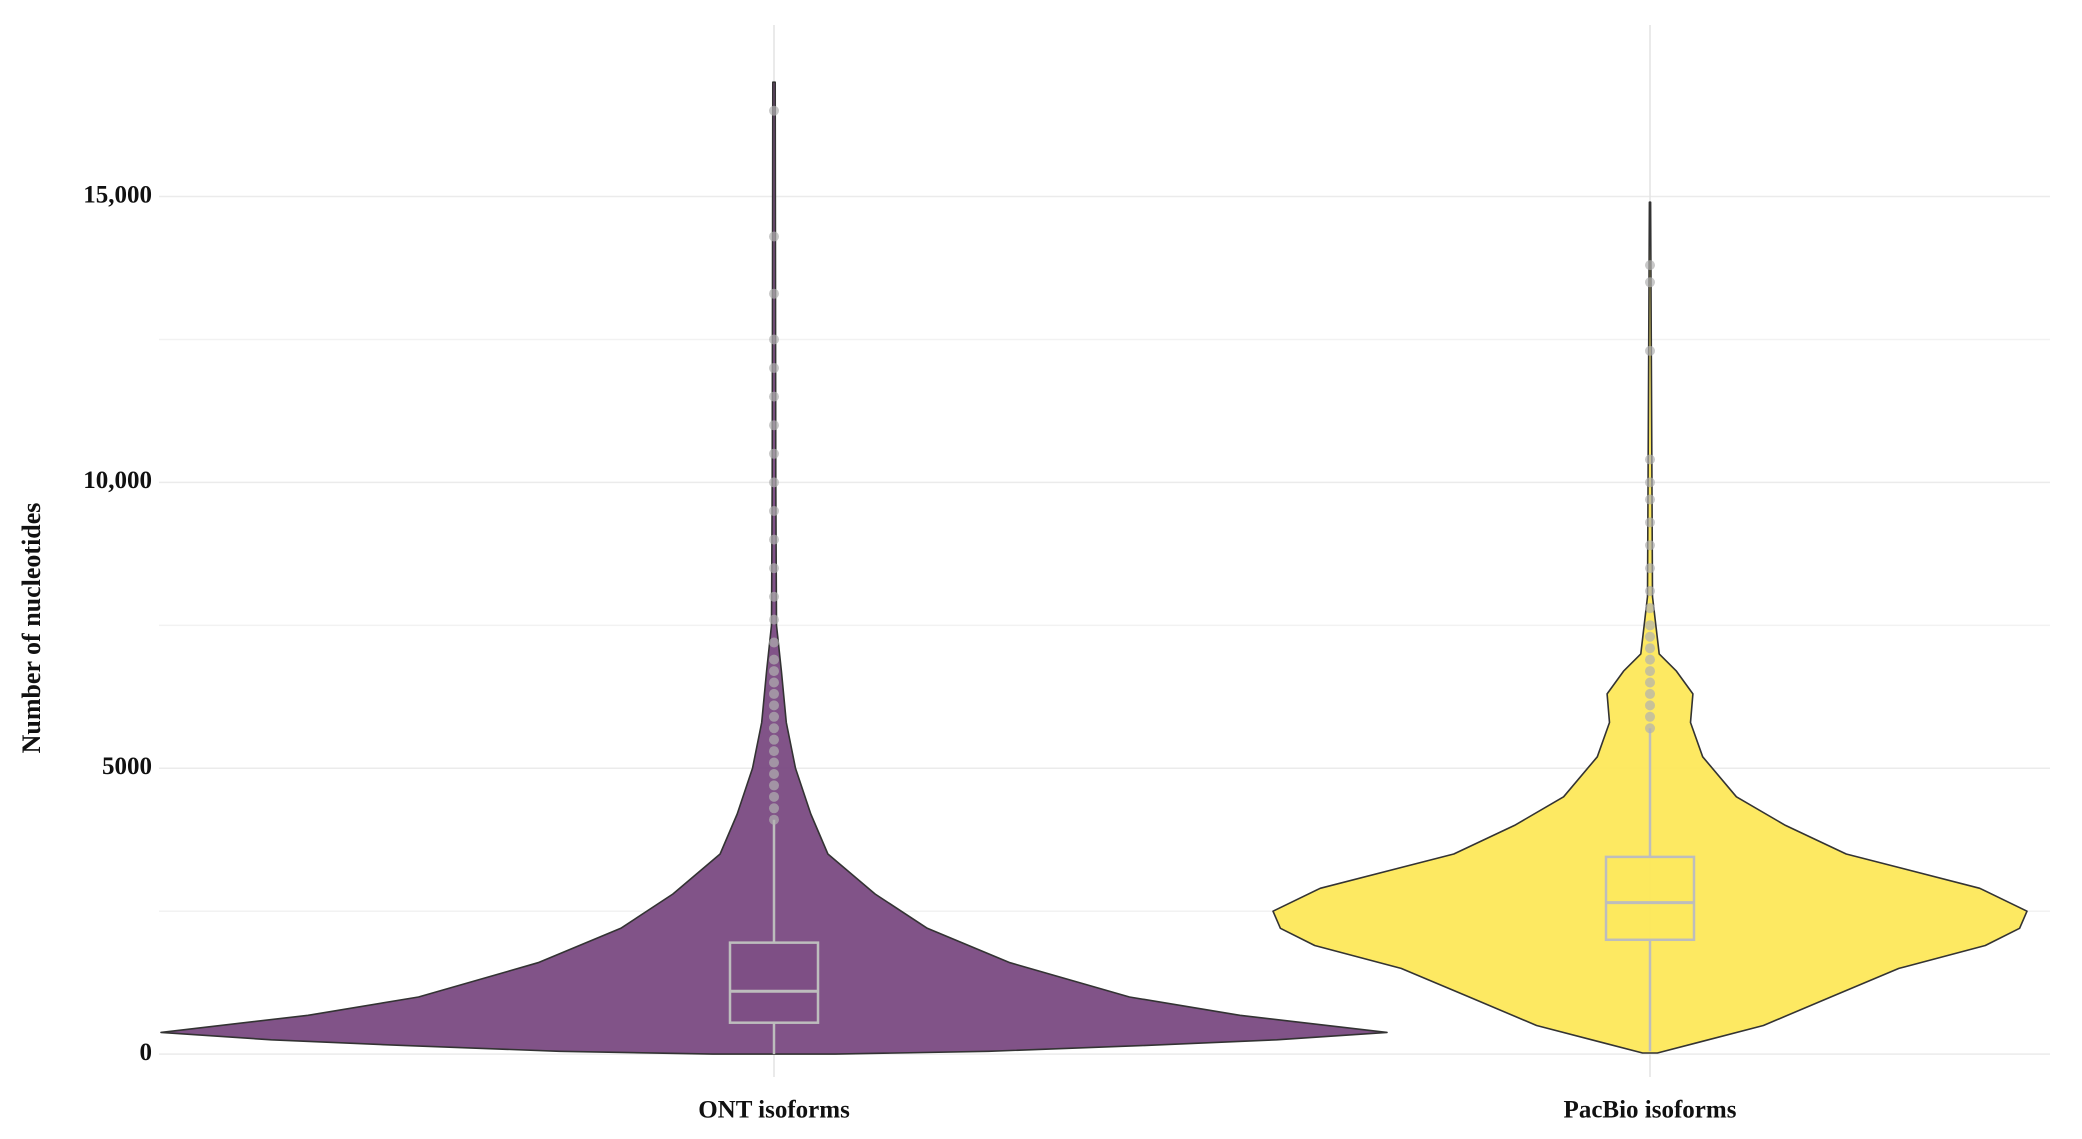 The image size is (2082, 1139). I want to click on x-tick-label: ONT isoforms, so click(774, 1110).